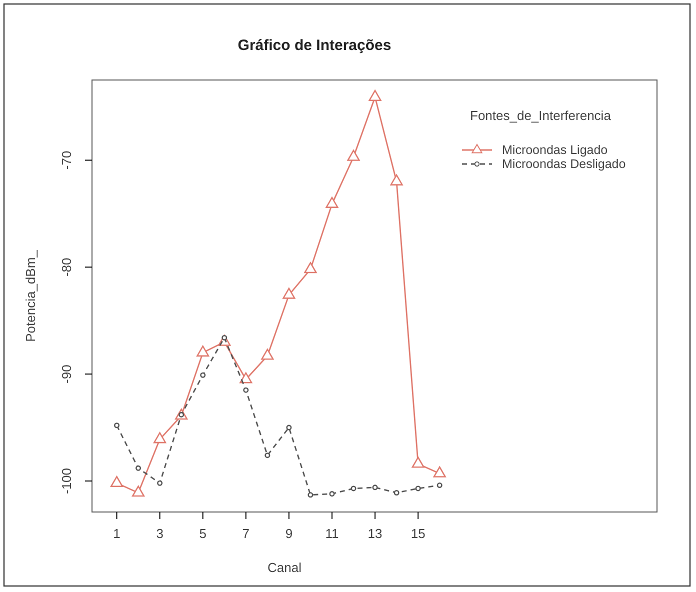 Image resolution: width=696 pixels, height=592 pixels. I want to click on y-tick-label: -80, so click(66, 267).